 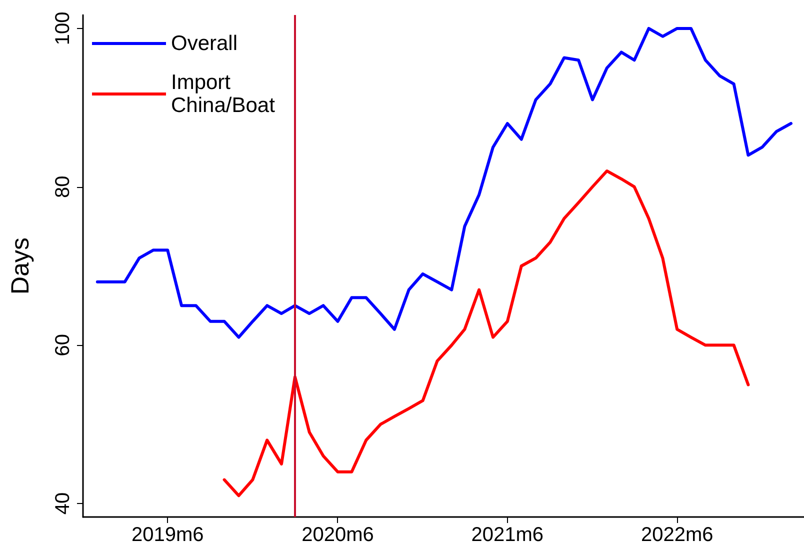 What do you see at coordinates (63, 29) in the screenshot?
I see `y-tick-label: 100` at bounding box center [63, 29].